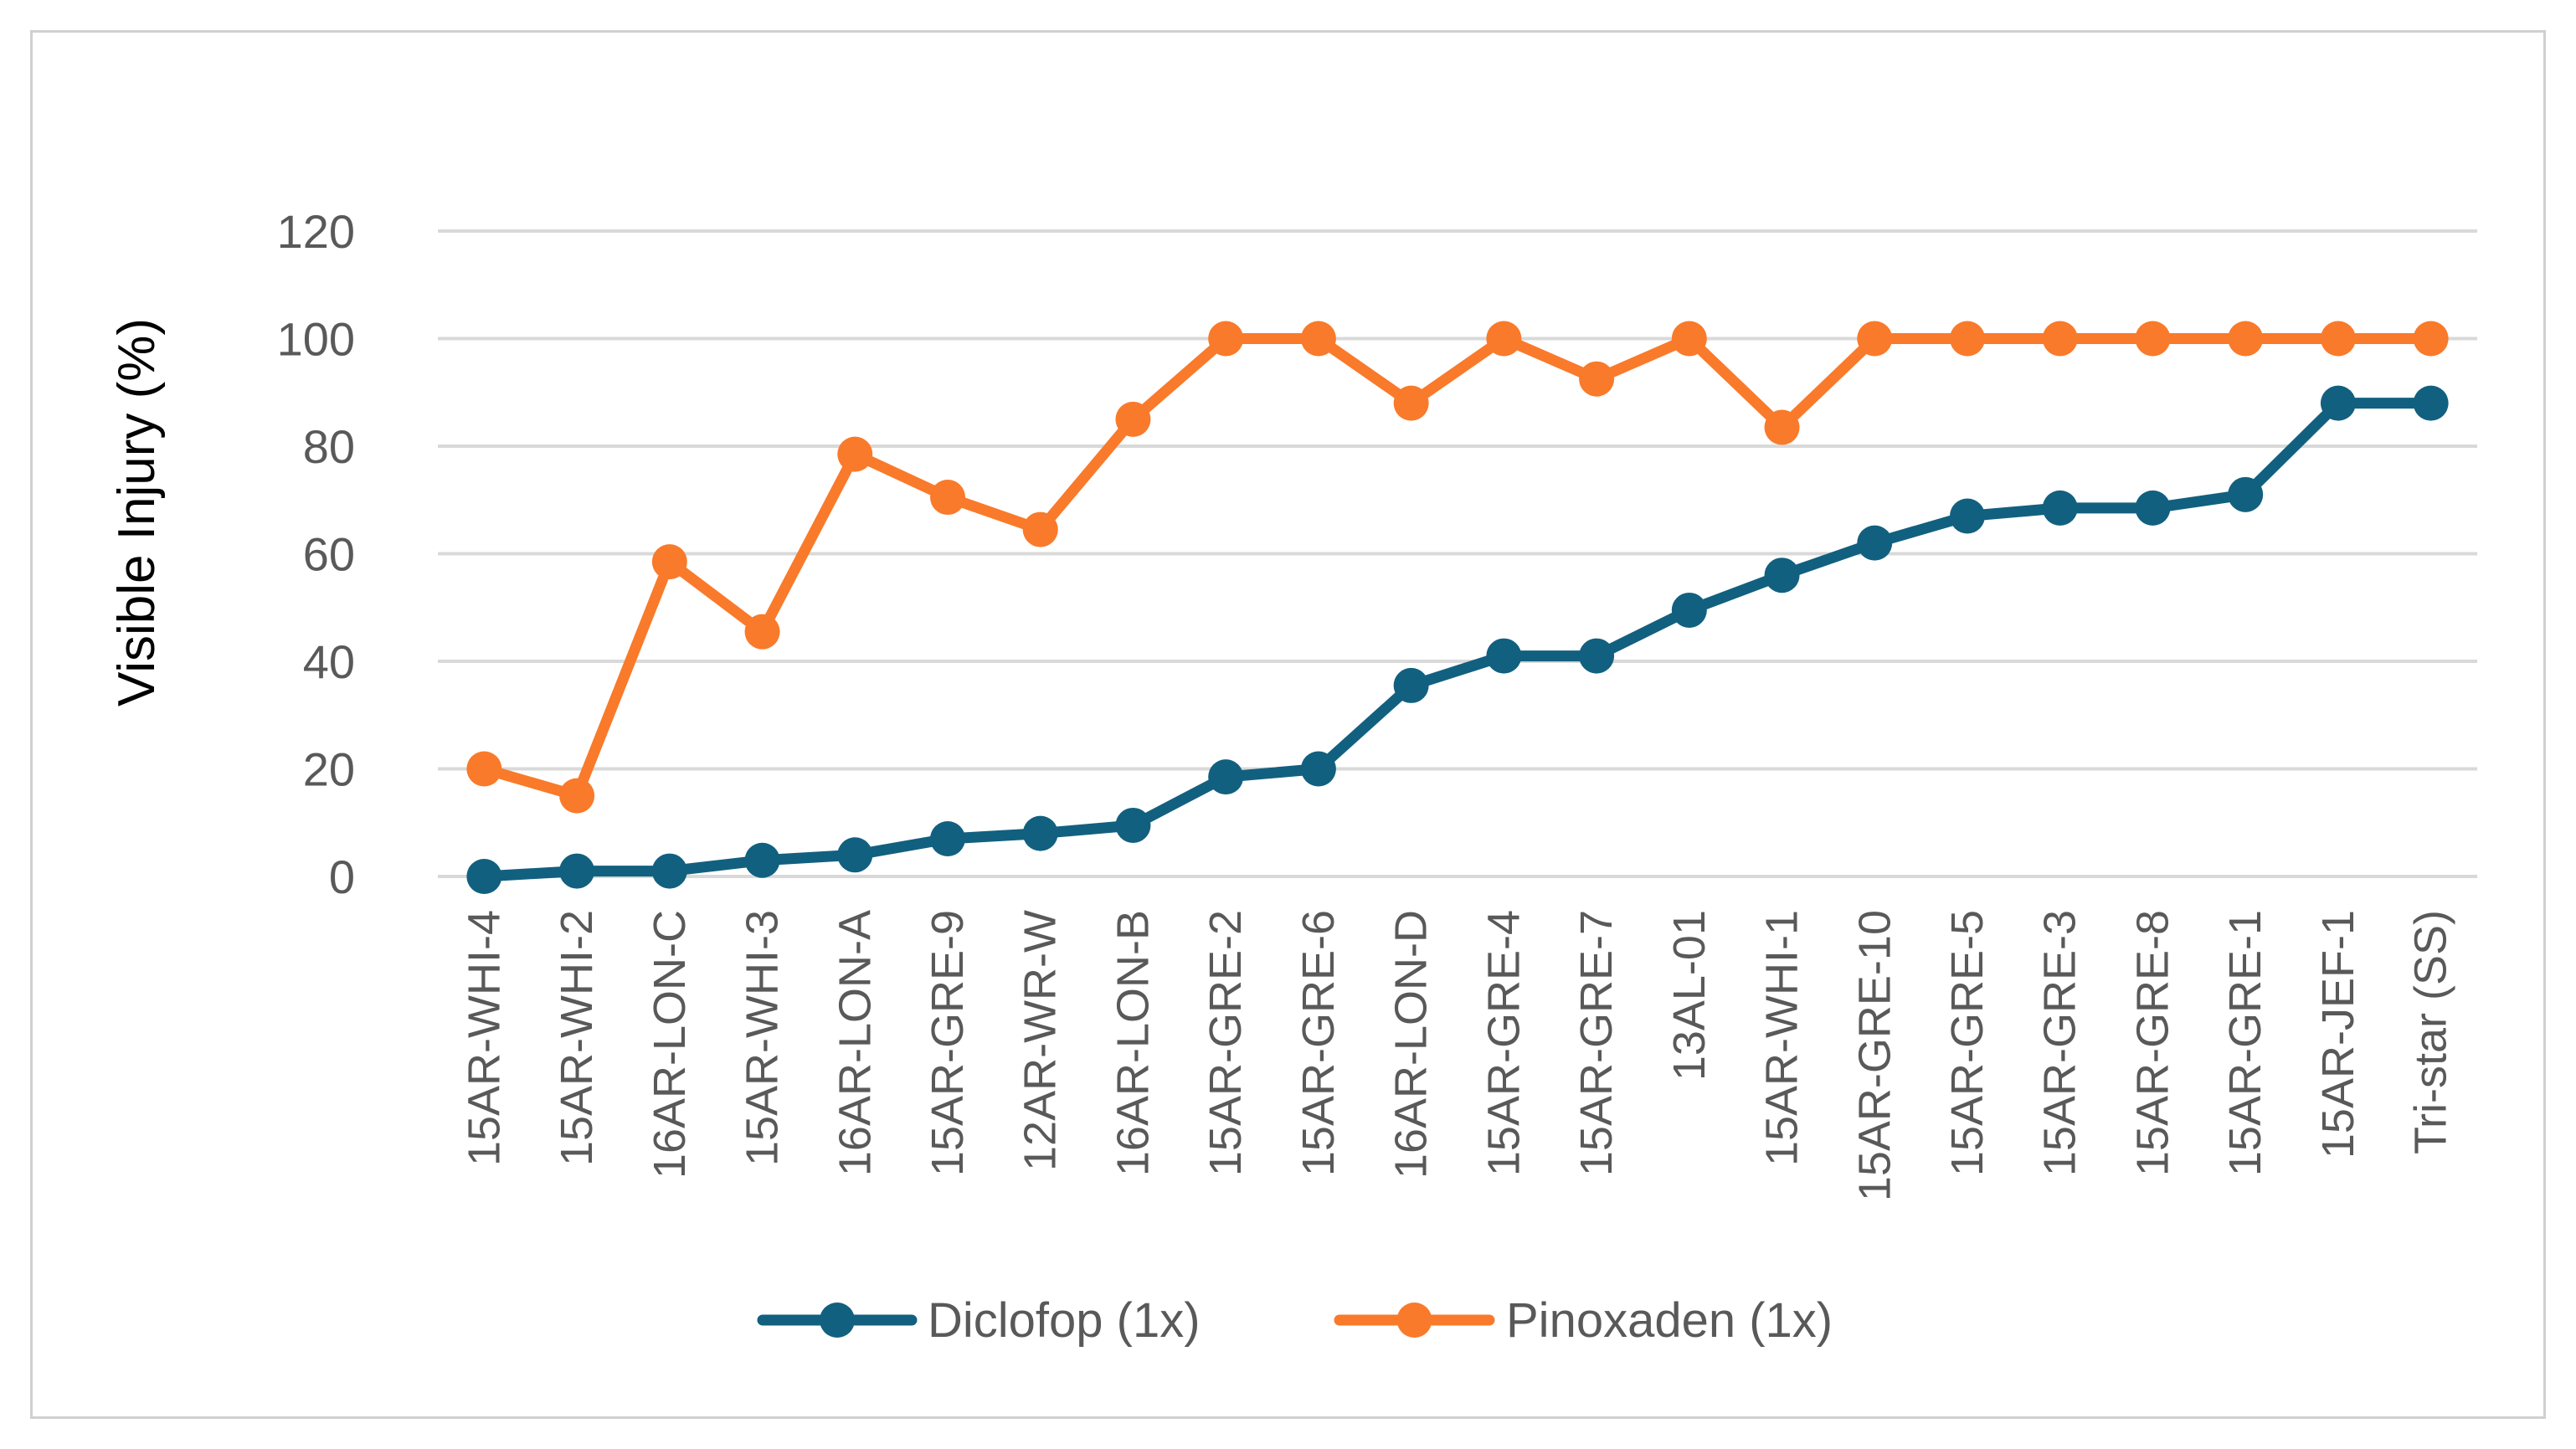 This screenshot has height=1449, width=2576. I want to click on x-tick-label: 16AR-LON-D, so click(1412, 1044).